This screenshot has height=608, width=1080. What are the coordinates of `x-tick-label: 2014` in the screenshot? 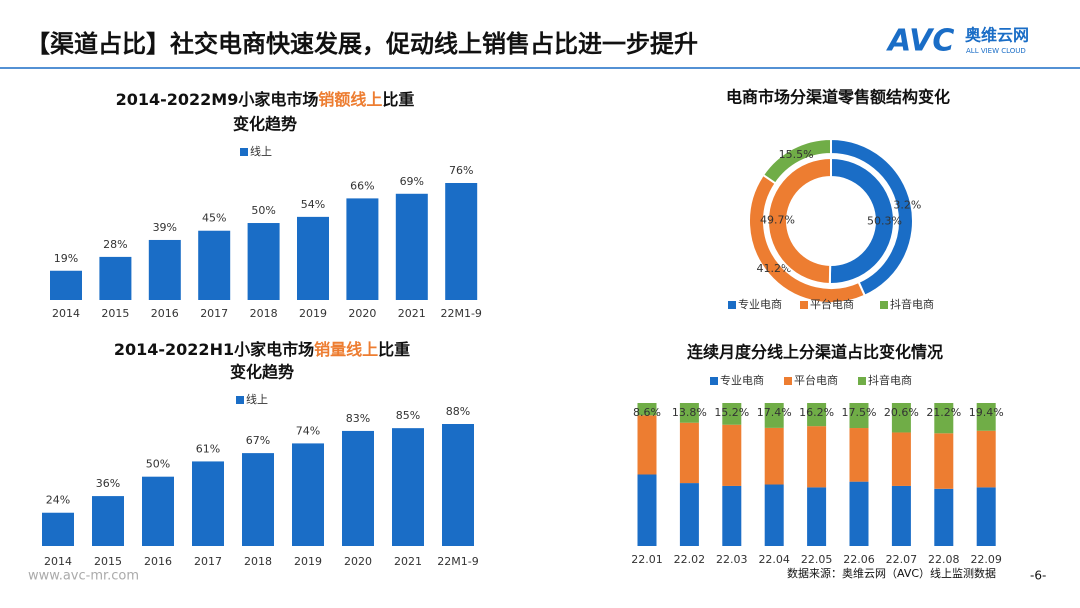 It's located at (66, 313).